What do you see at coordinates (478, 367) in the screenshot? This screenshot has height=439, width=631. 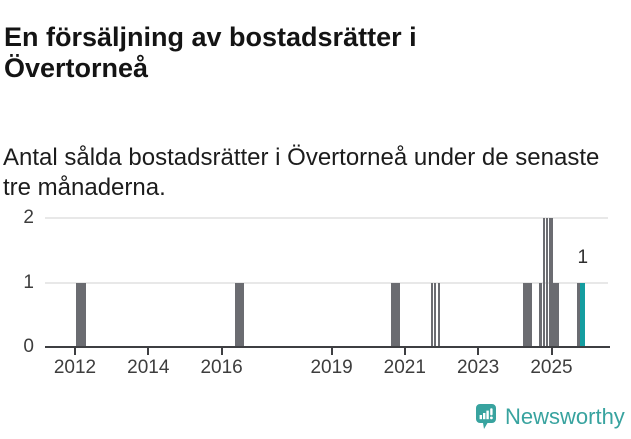 I see `x-axis-label-2023: 2023` at bounding box center [478, 367].